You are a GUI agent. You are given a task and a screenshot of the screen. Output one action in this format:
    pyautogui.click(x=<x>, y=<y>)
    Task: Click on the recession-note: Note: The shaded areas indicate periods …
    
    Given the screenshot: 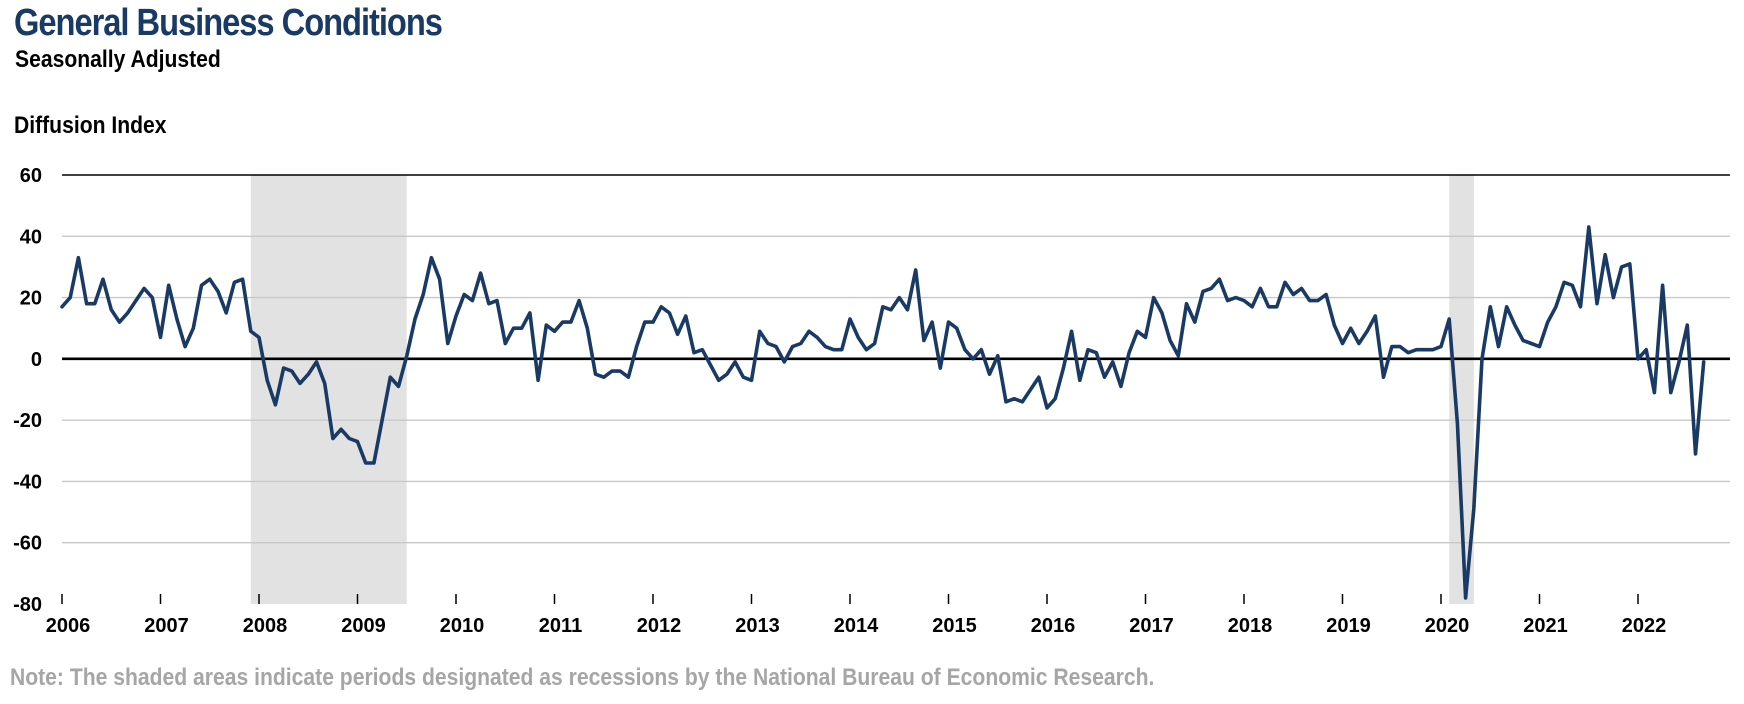 What is the action you would take?
    pyautogui.click(x=582, y=677)
    